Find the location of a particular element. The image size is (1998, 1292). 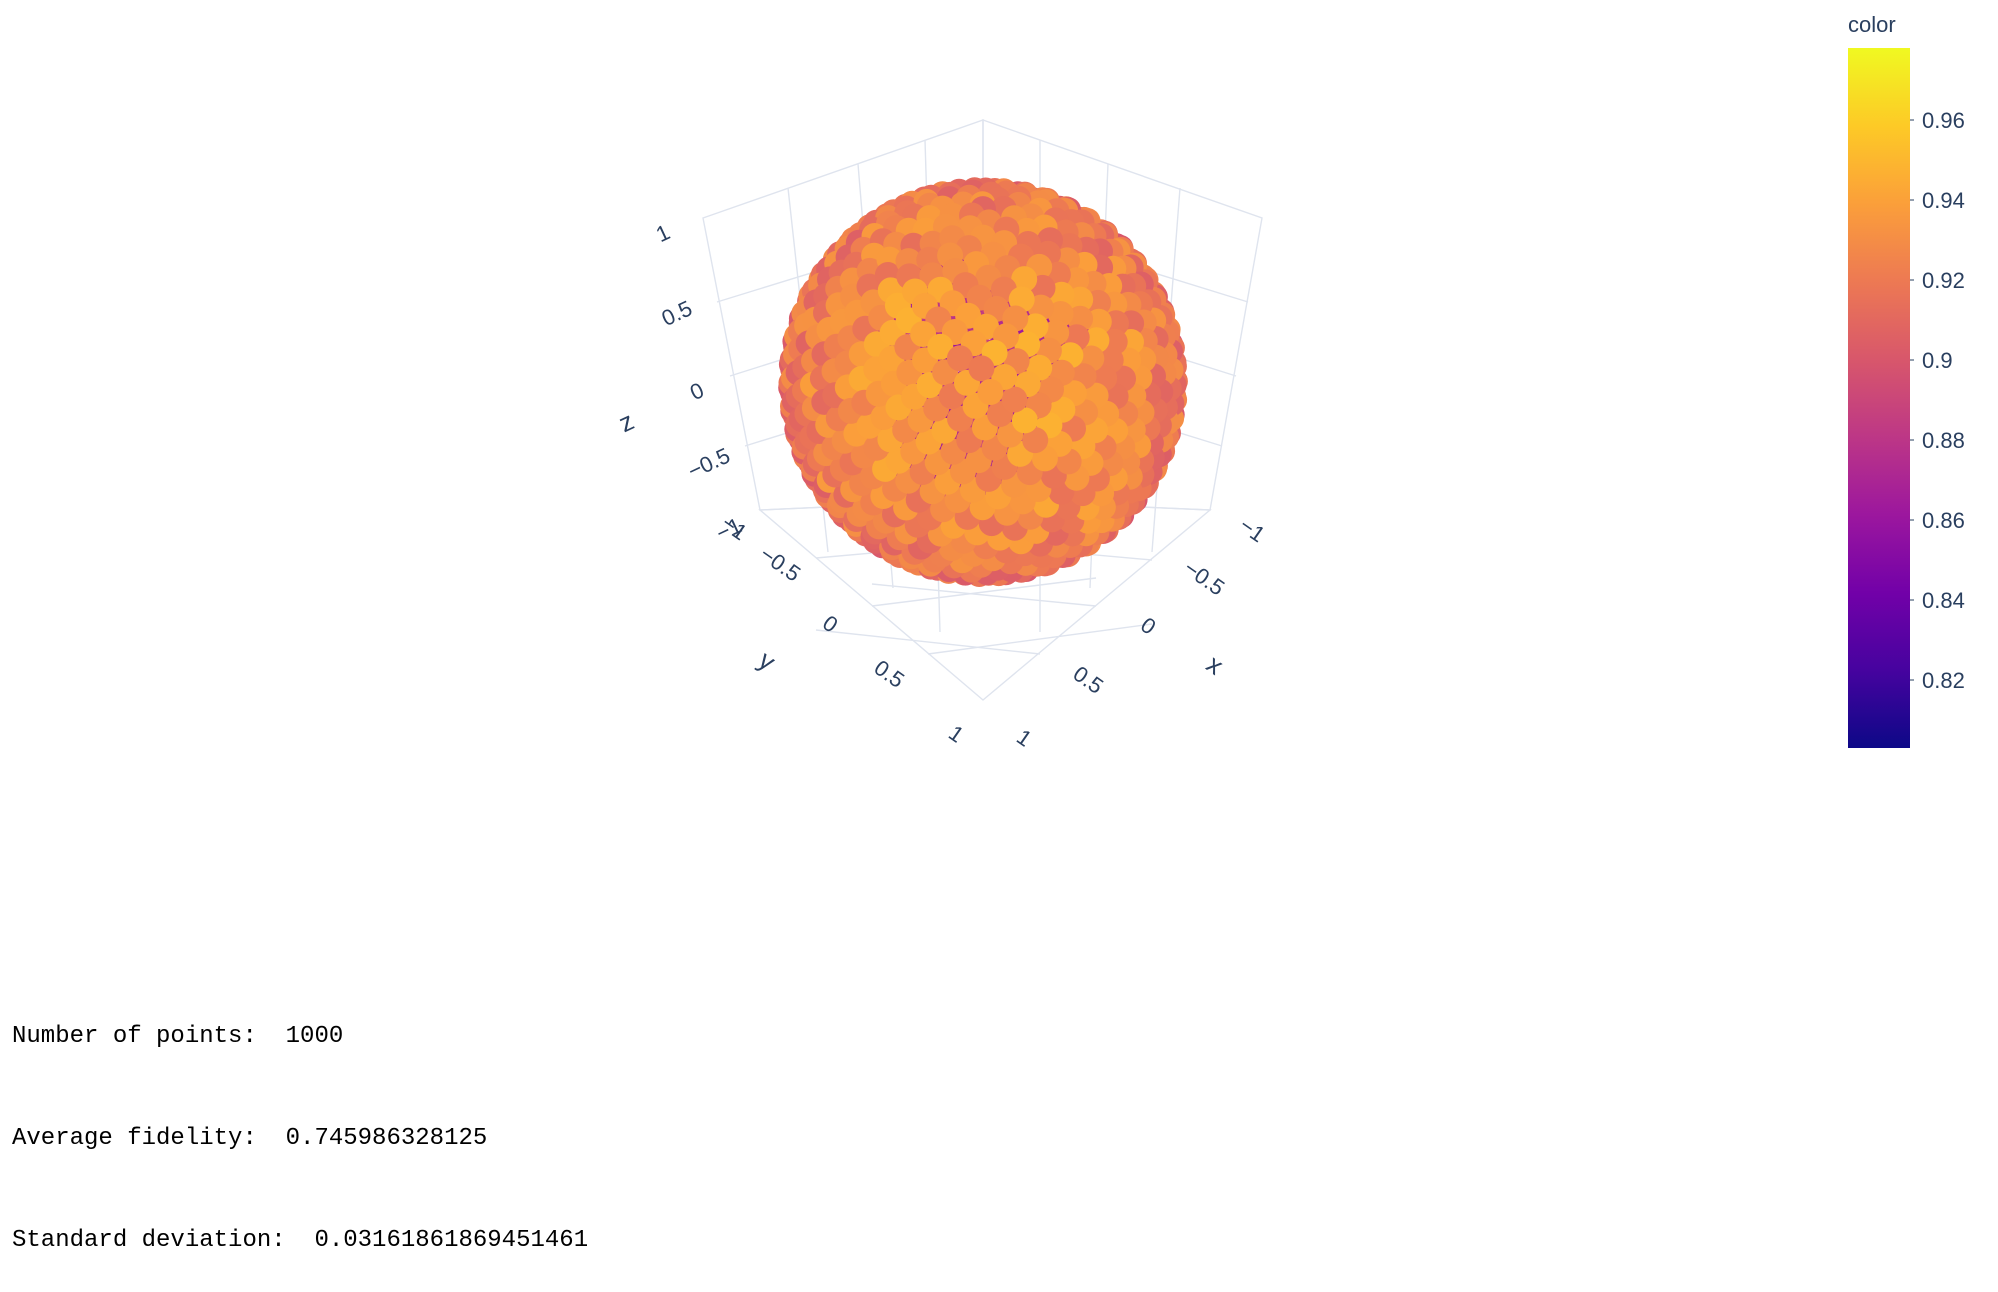

point-cloud is located at coordinates (983, 382).